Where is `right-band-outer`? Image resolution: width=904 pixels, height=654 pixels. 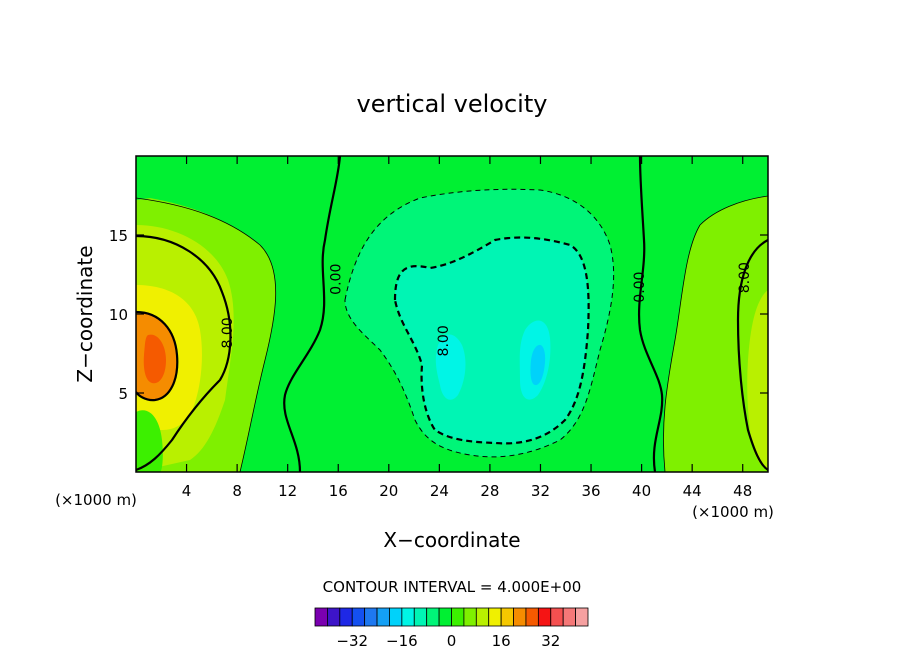 right-band-outer is located at coordinates (715, 334).